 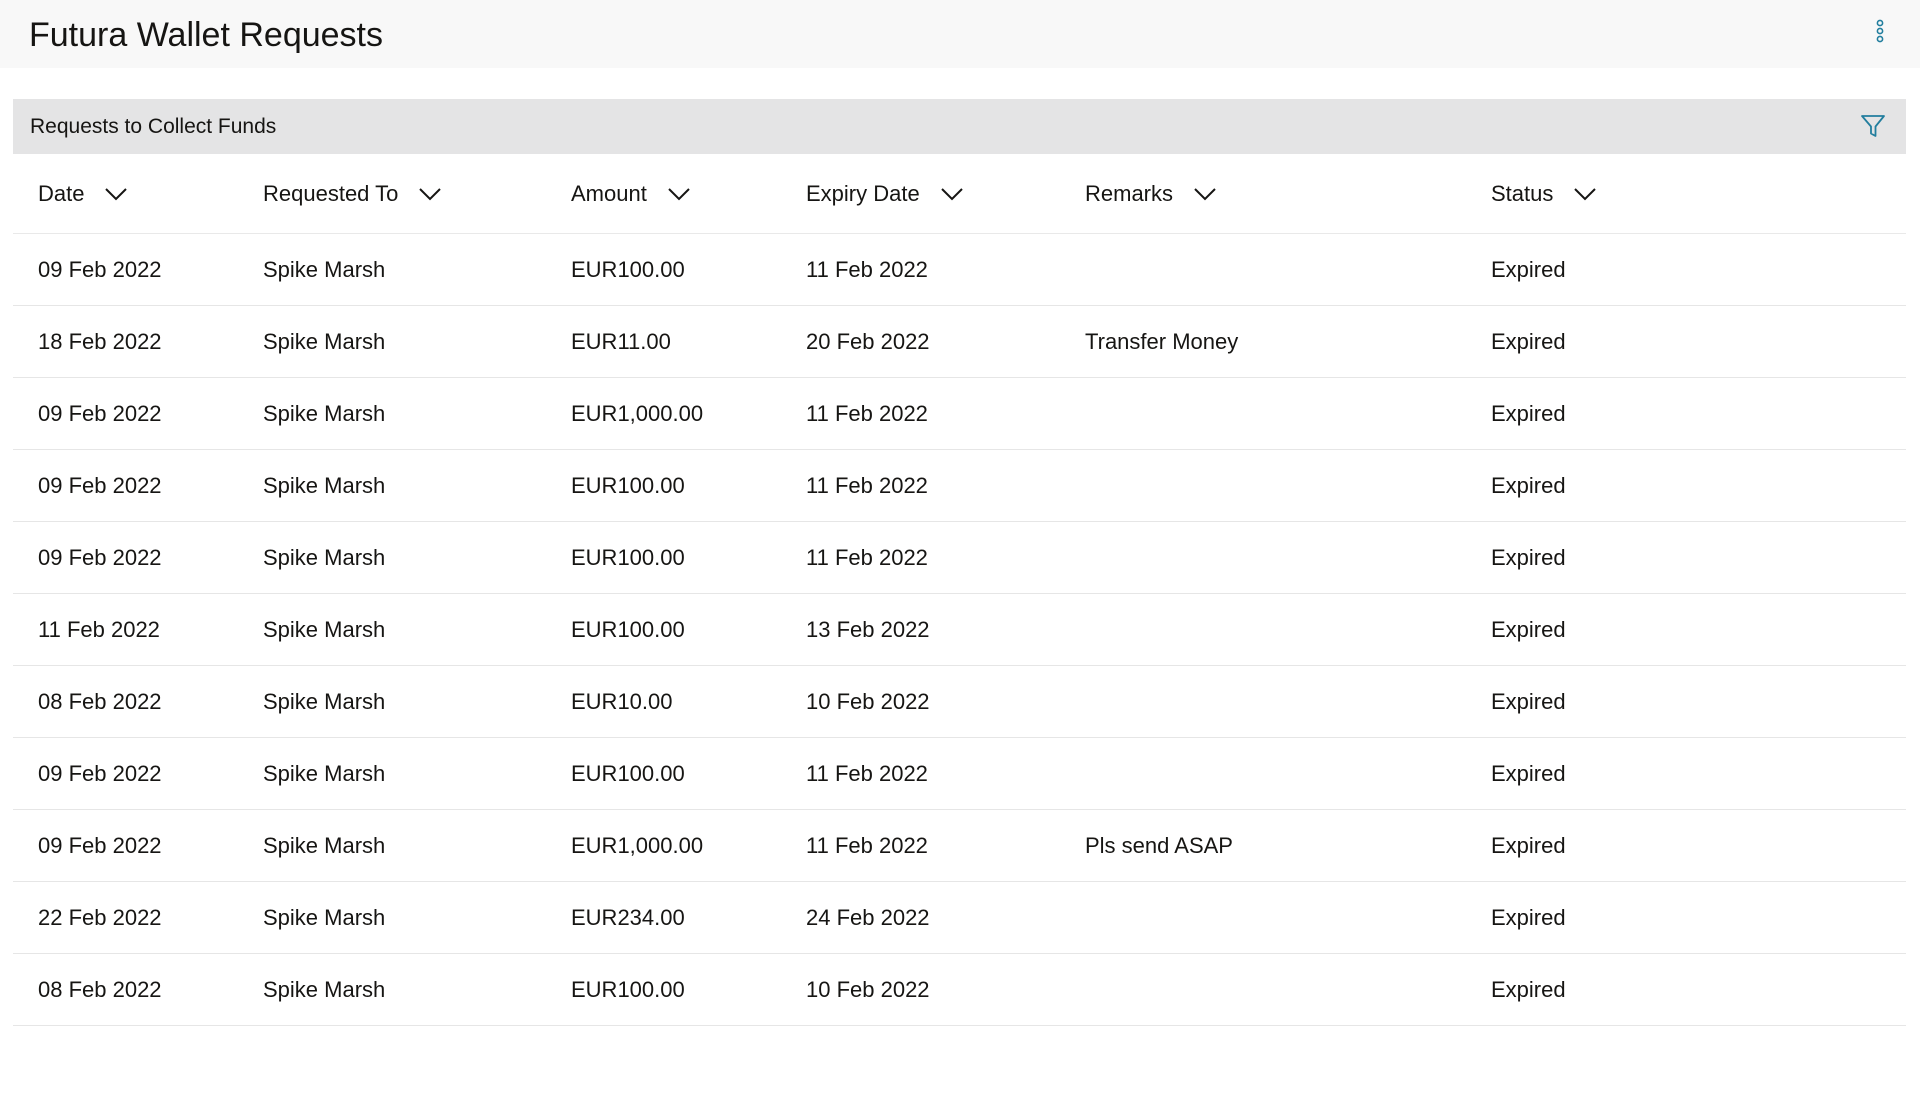 I want to click on column-header-label: Status, so click(x=1522, y=193).